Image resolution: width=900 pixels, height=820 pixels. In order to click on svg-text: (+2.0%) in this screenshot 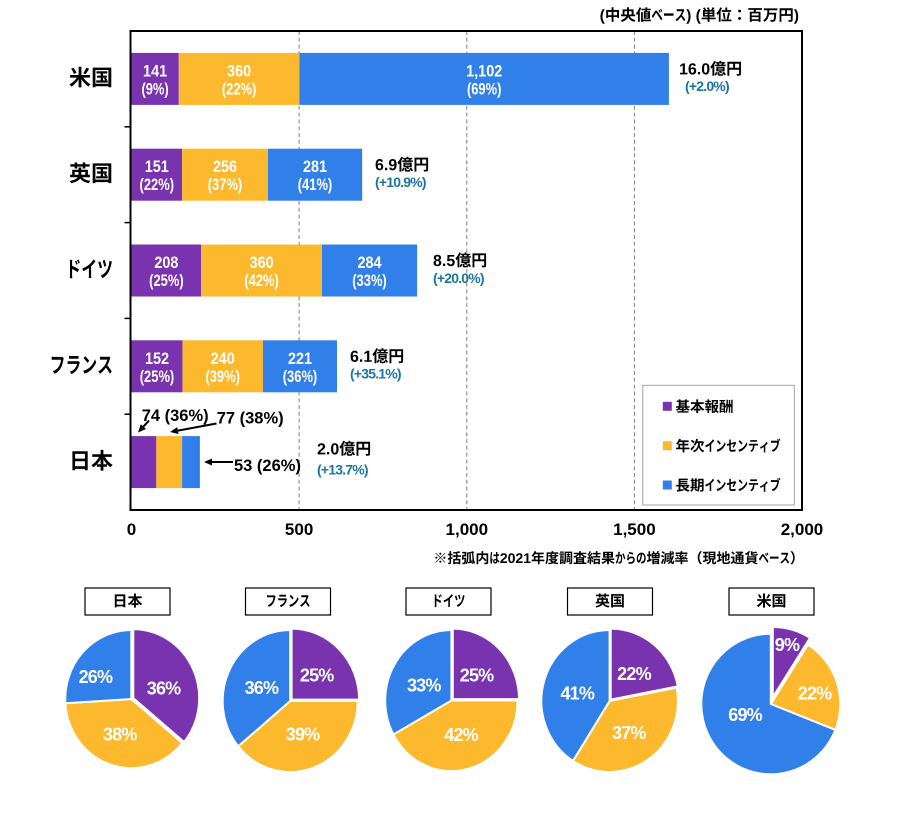, I will do `click(707, 86)`.